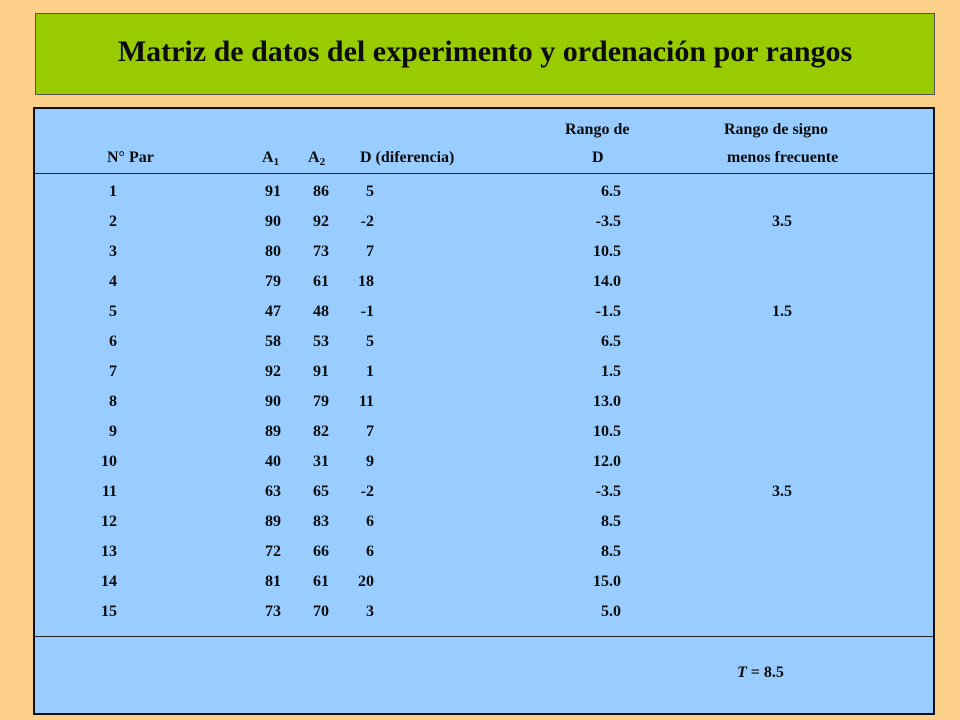 The width and height of the screenshot is (960, 720). I want to click on cell-rango: 5.0, so click(611, 611).